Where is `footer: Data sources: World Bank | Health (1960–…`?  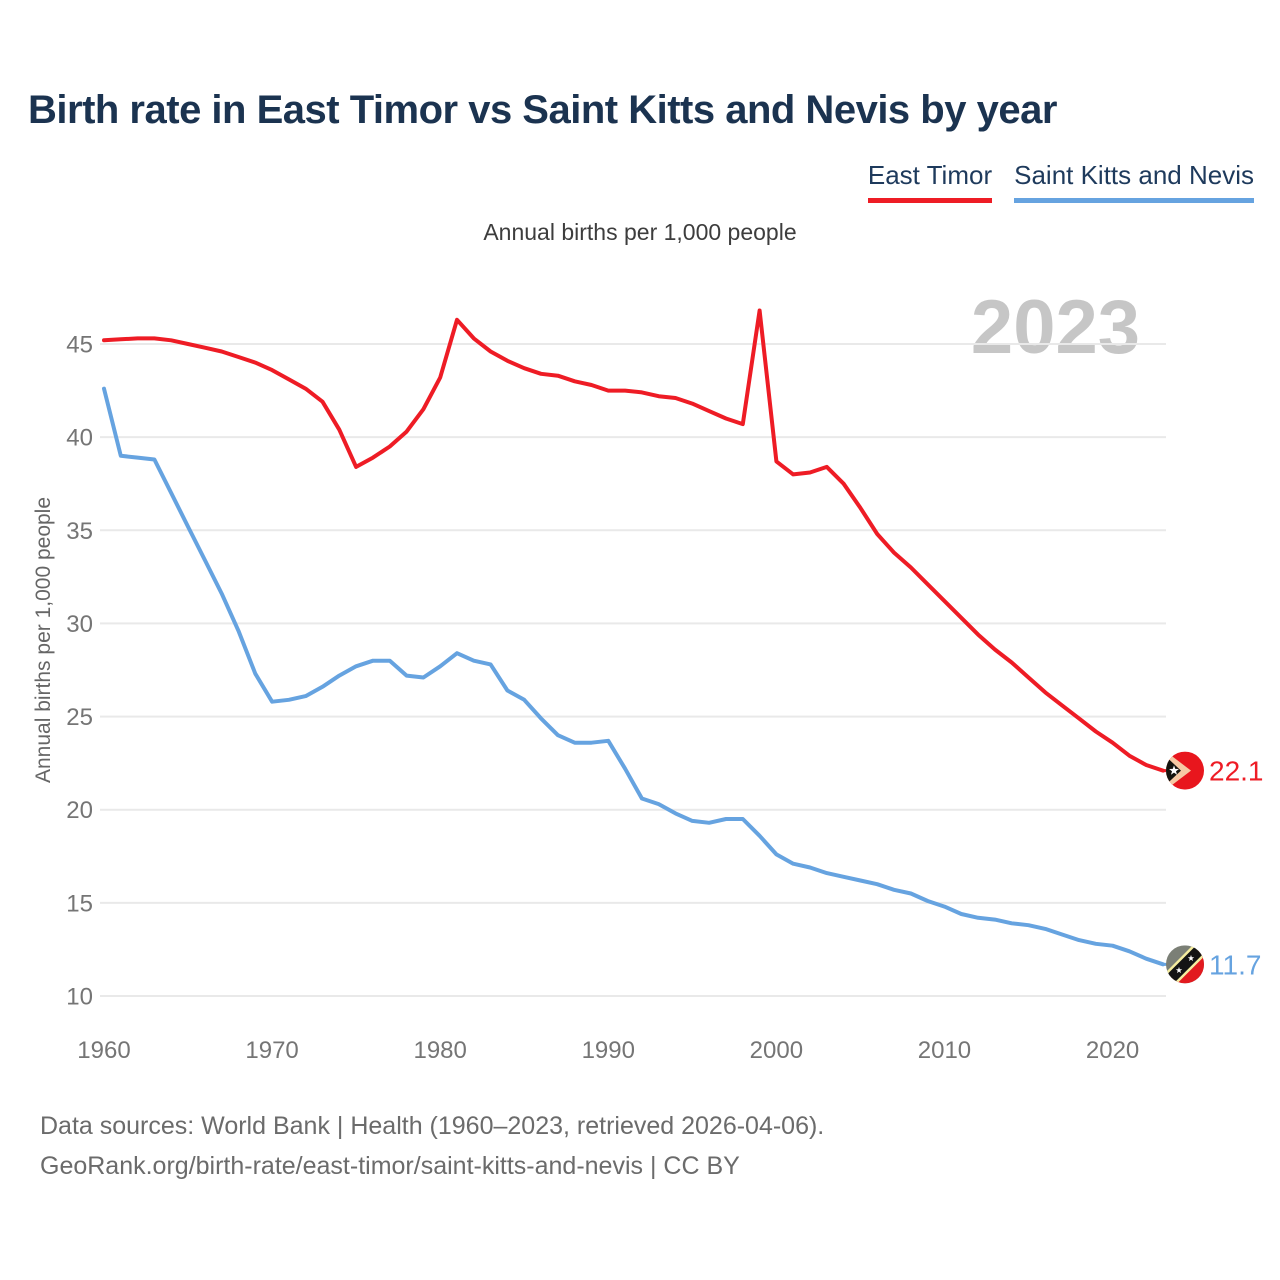
footer: Data sources: World Bank | Health (1960–… is located at coordinates (432, 1146).